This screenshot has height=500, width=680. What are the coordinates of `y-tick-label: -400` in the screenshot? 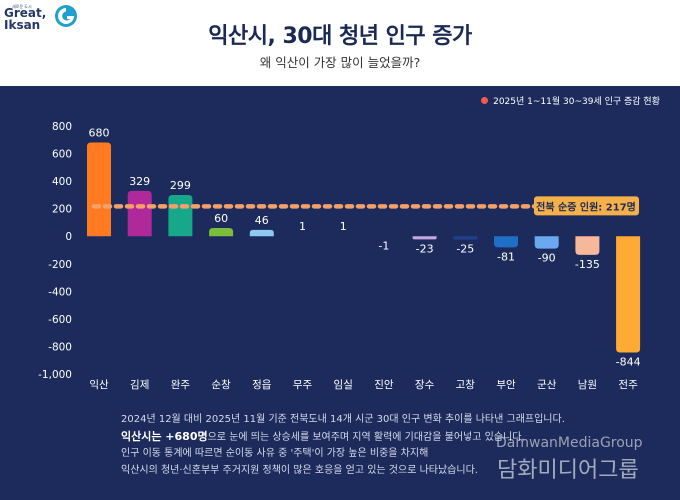 It's located at (60, 292).